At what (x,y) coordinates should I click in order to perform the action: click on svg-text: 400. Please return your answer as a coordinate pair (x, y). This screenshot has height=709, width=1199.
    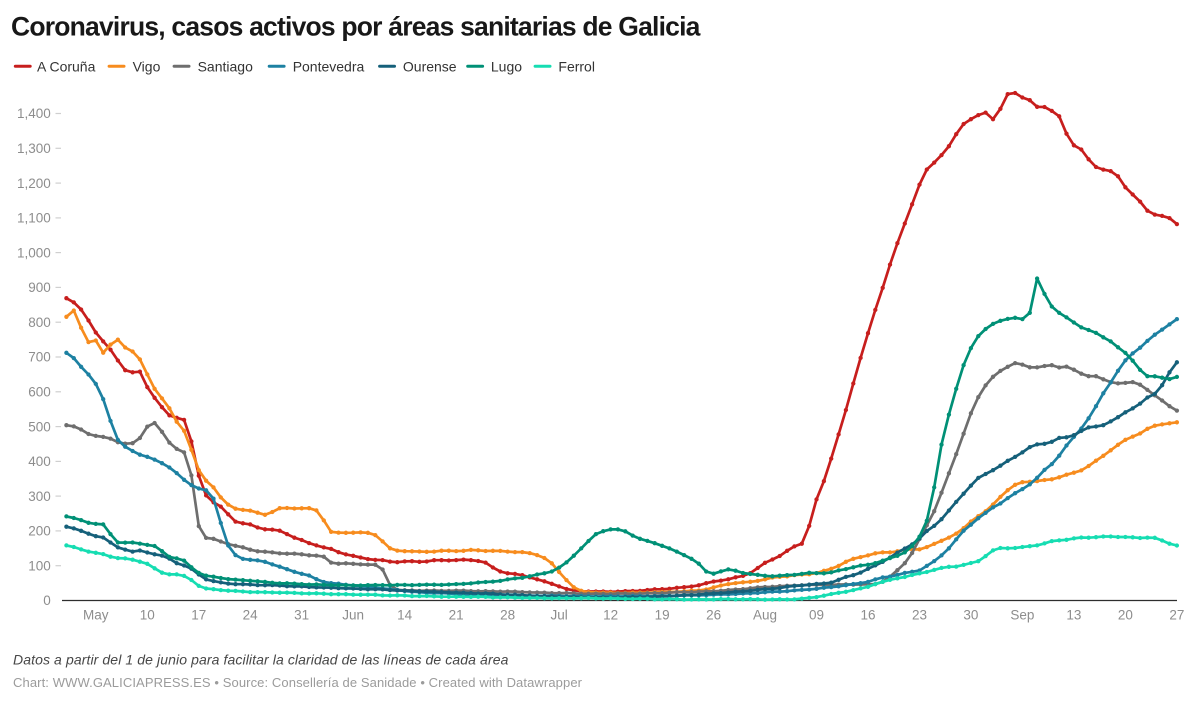
    Looking at the image, I should click on (39, 461).